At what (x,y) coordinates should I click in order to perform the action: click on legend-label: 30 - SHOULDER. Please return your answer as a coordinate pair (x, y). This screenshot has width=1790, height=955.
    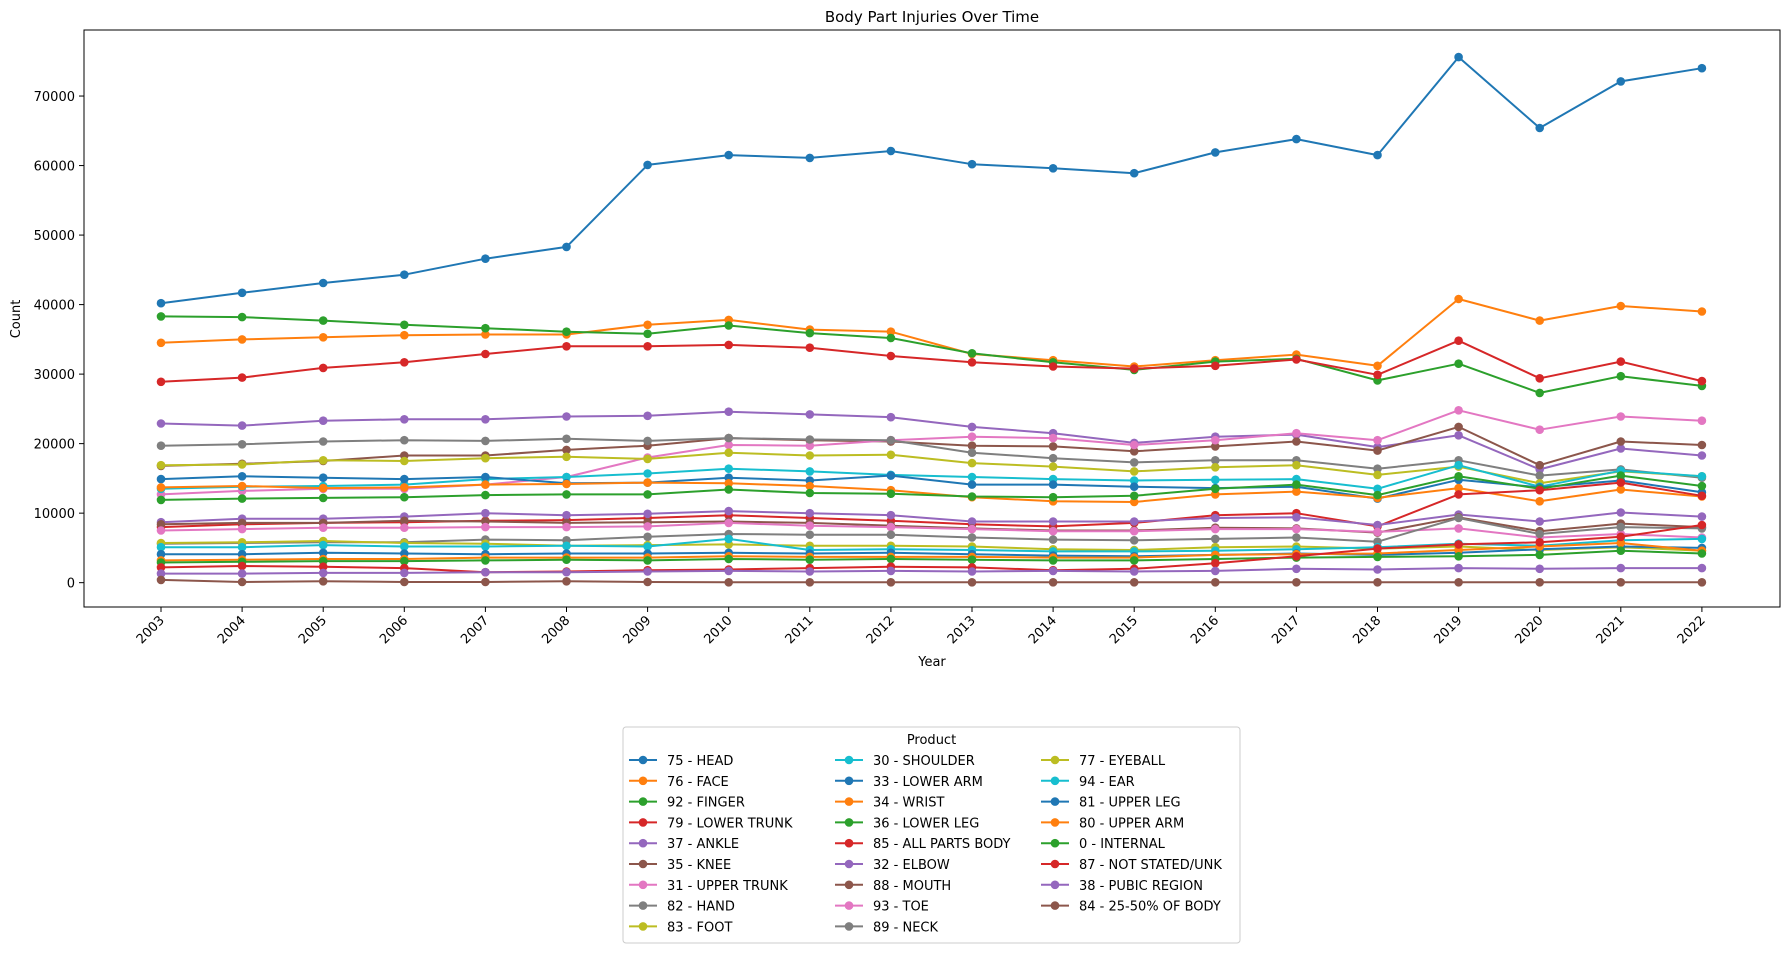
    Looking at the image, I should click on (924, 761).